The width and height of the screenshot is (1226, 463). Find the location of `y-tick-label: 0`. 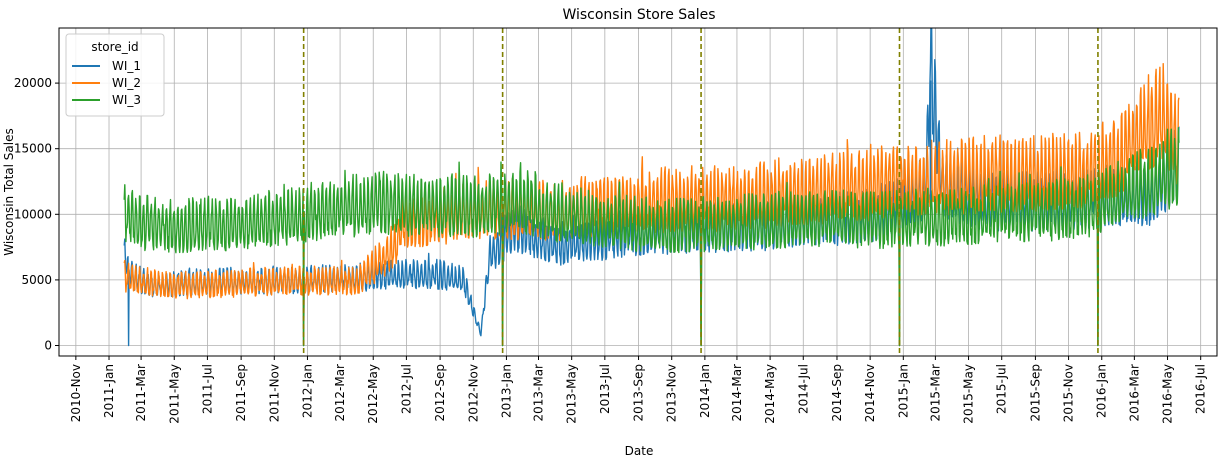

y-tick-label: 0 is located at coordinates (48, 346).